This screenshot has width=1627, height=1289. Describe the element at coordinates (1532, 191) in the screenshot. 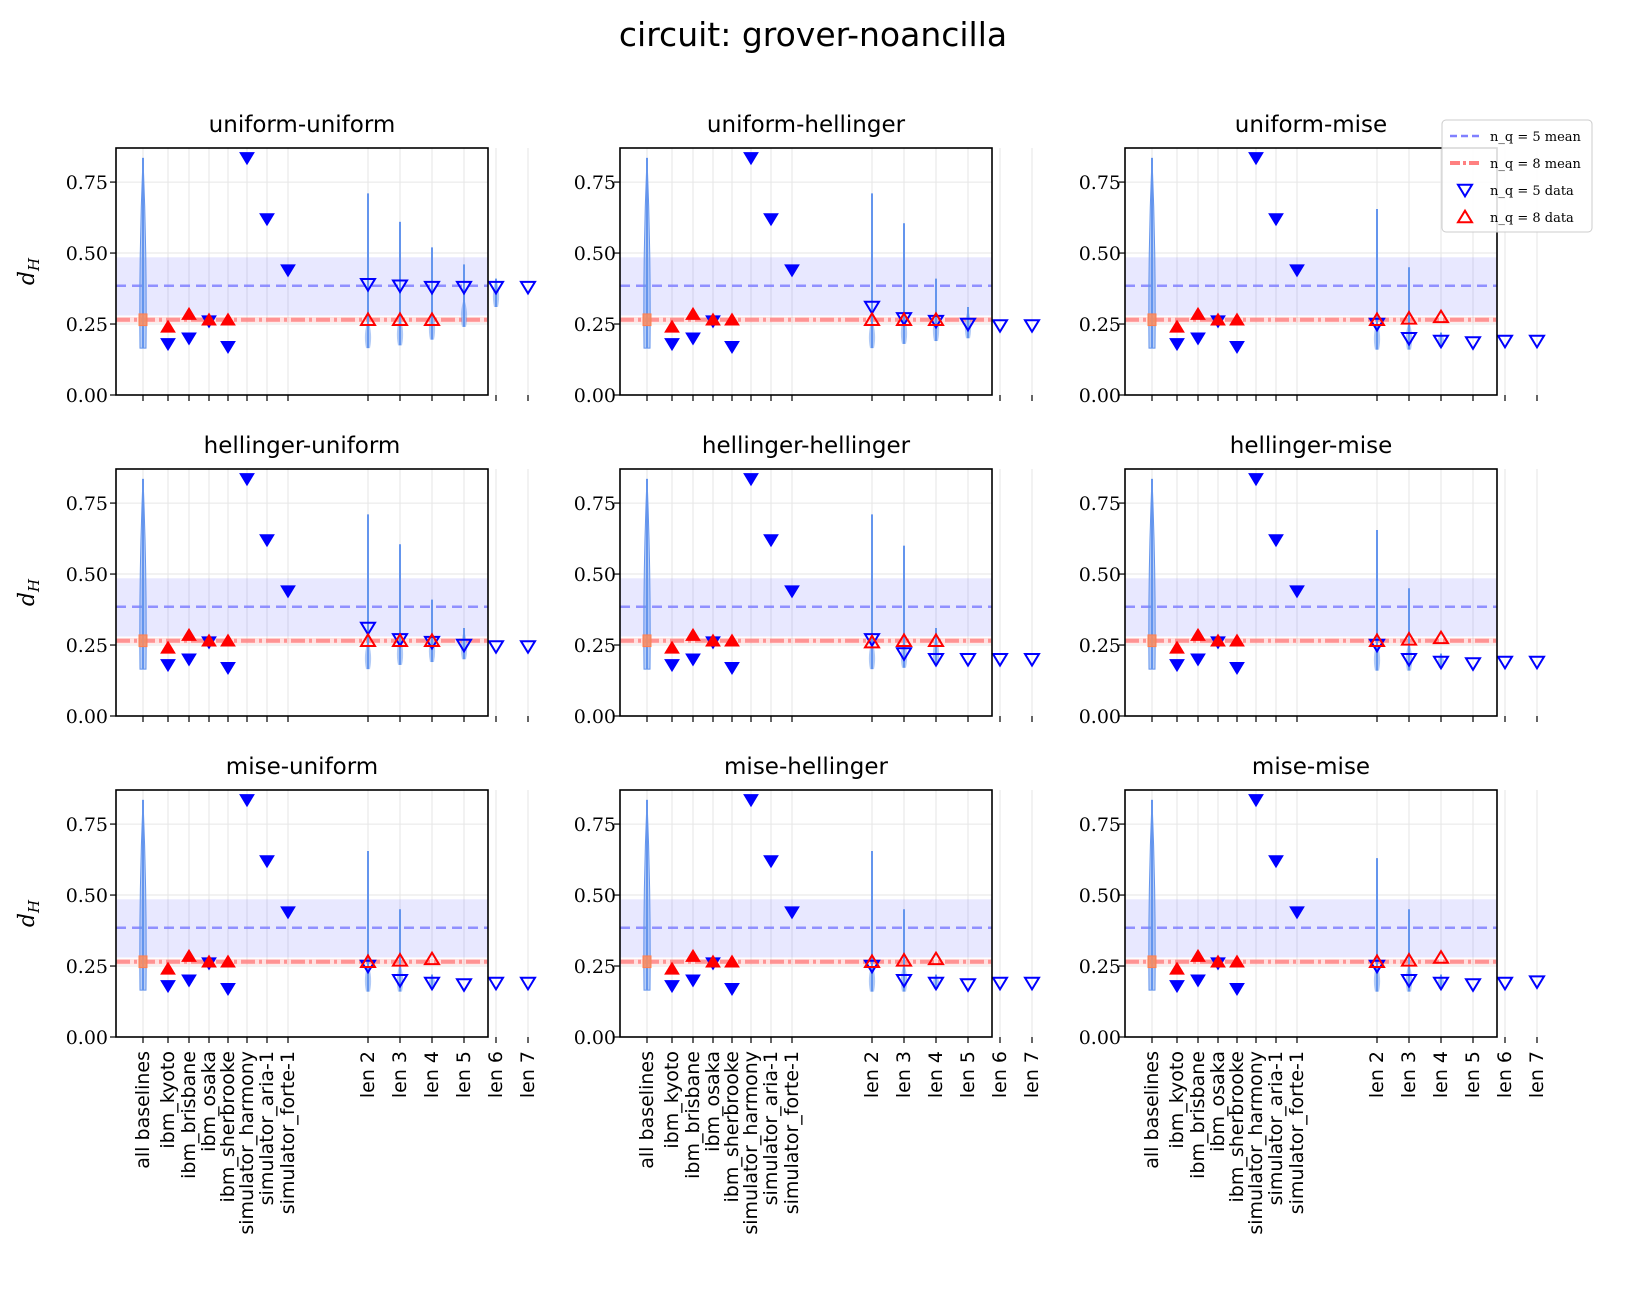

I see `legend-label: n_q = 5 data` at that location.